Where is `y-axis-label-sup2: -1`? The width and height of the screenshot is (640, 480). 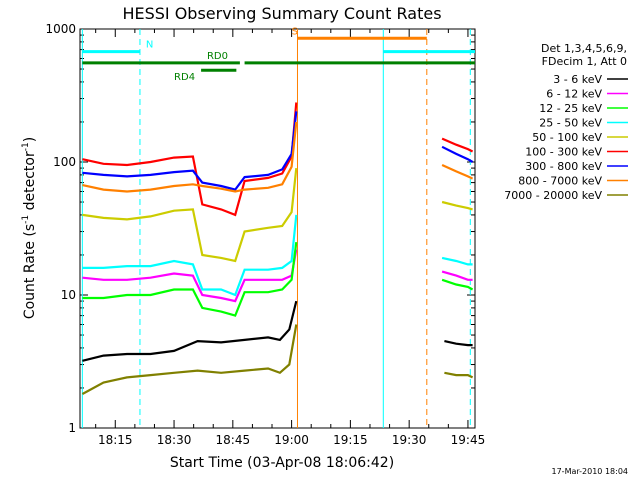 y-axis-label-sup2: -1 is located at coordinates (26, 146).